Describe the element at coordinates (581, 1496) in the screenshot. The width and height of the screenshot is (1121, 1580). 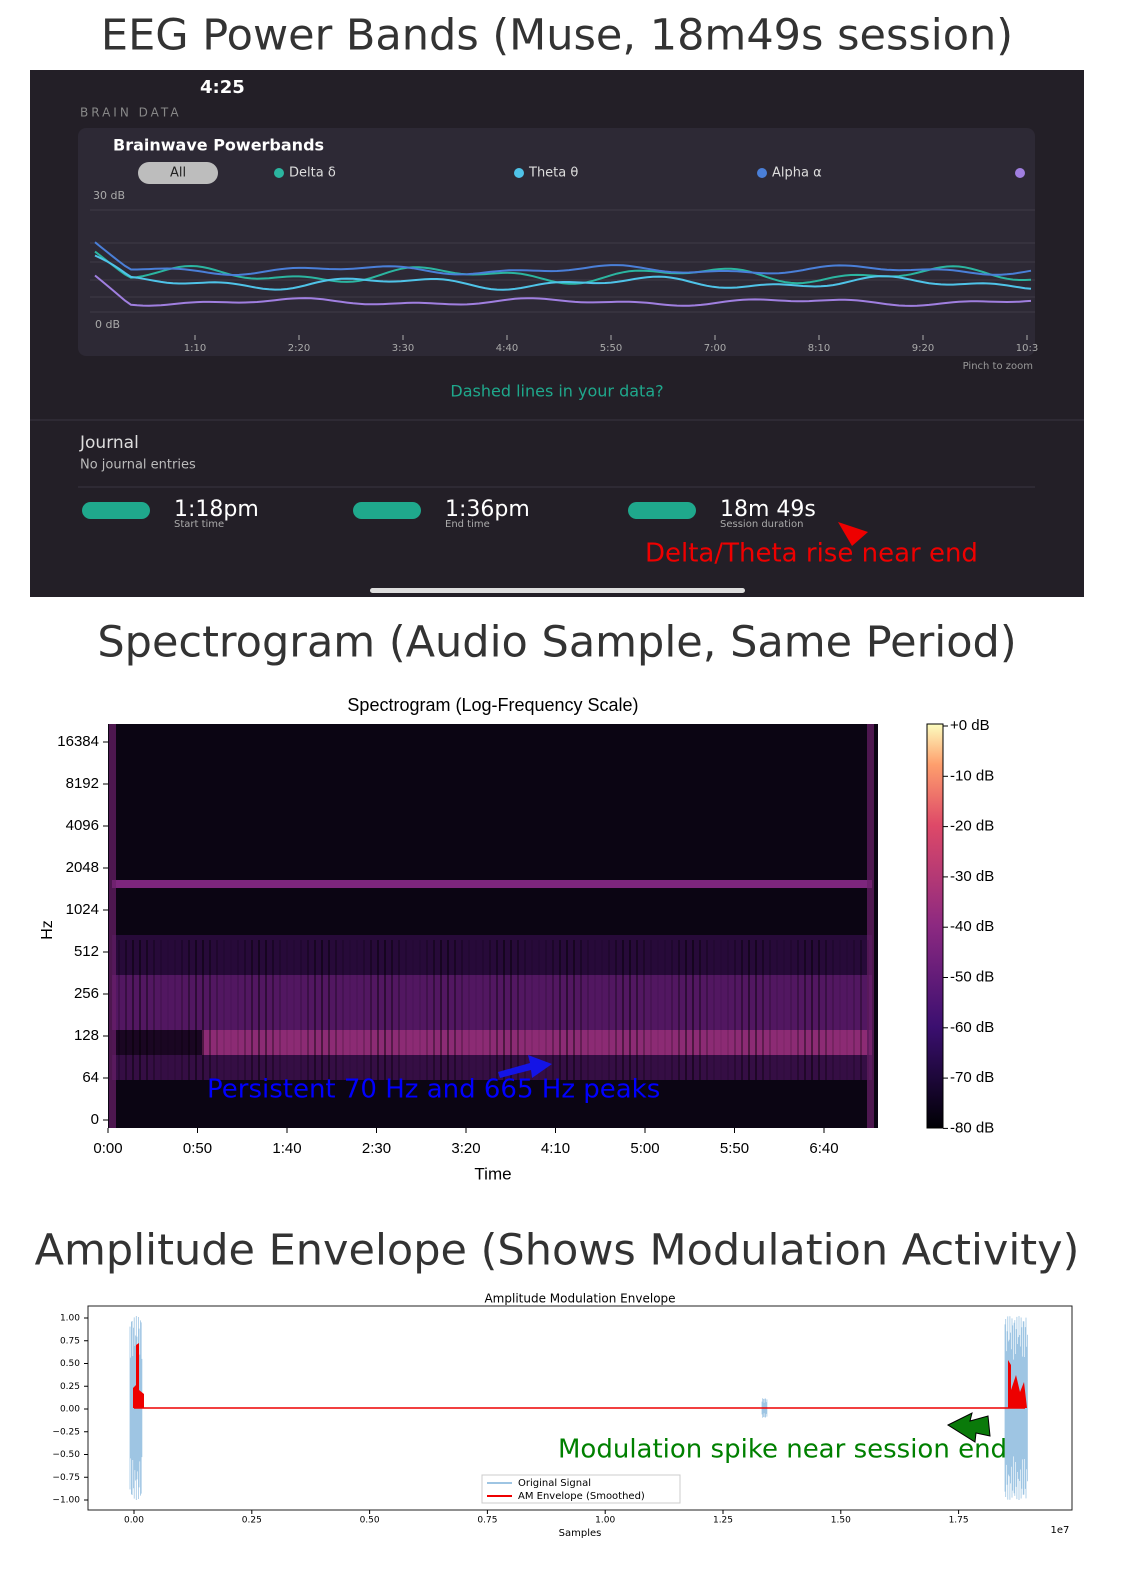
I see `legend-label: AM Envelope (Smoothed)` at that location.